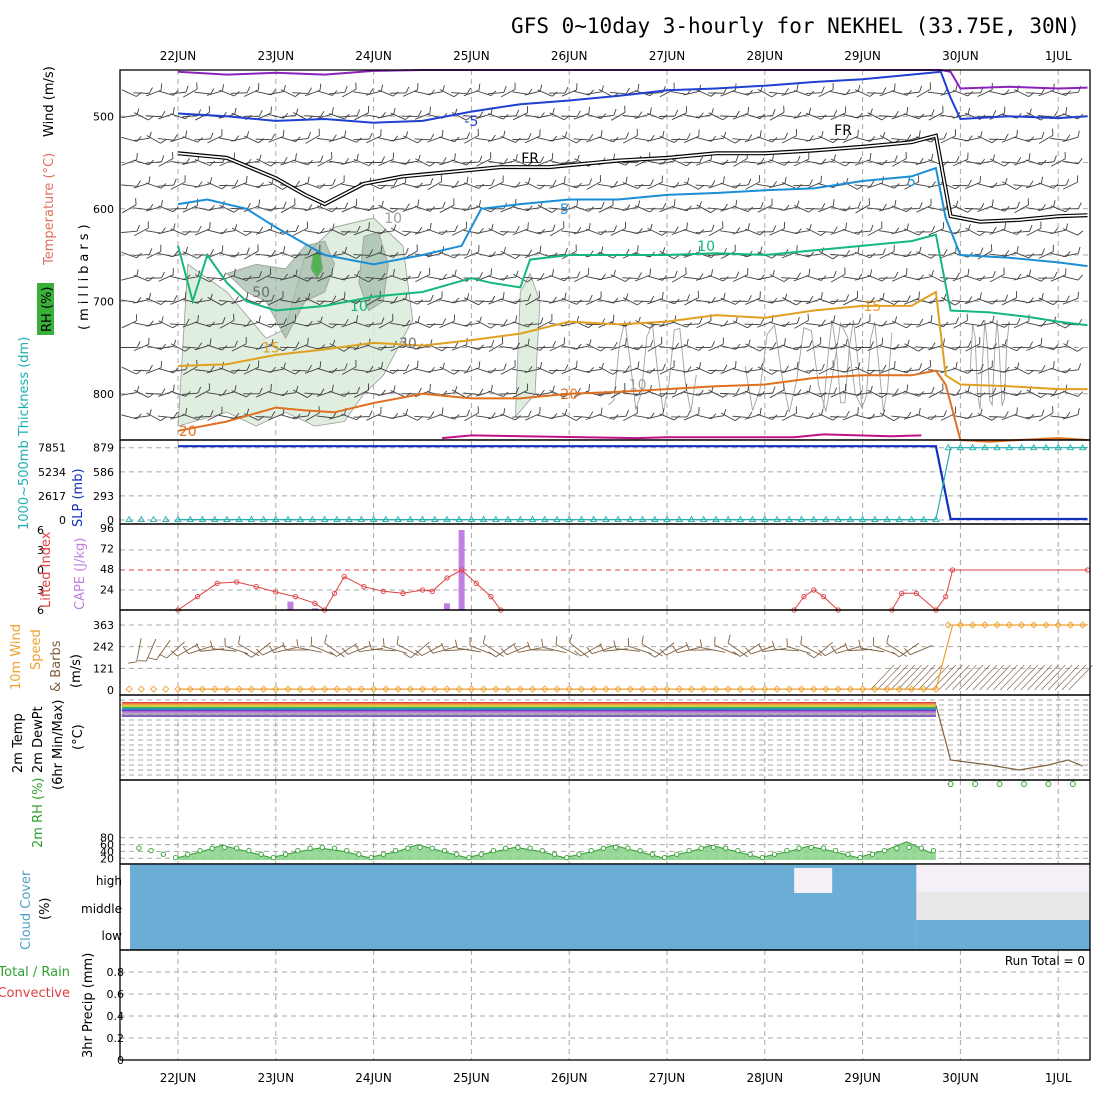  Describe the element at coordinates (923, 677) in the screenshot. I see `barb10-dense` at that location.